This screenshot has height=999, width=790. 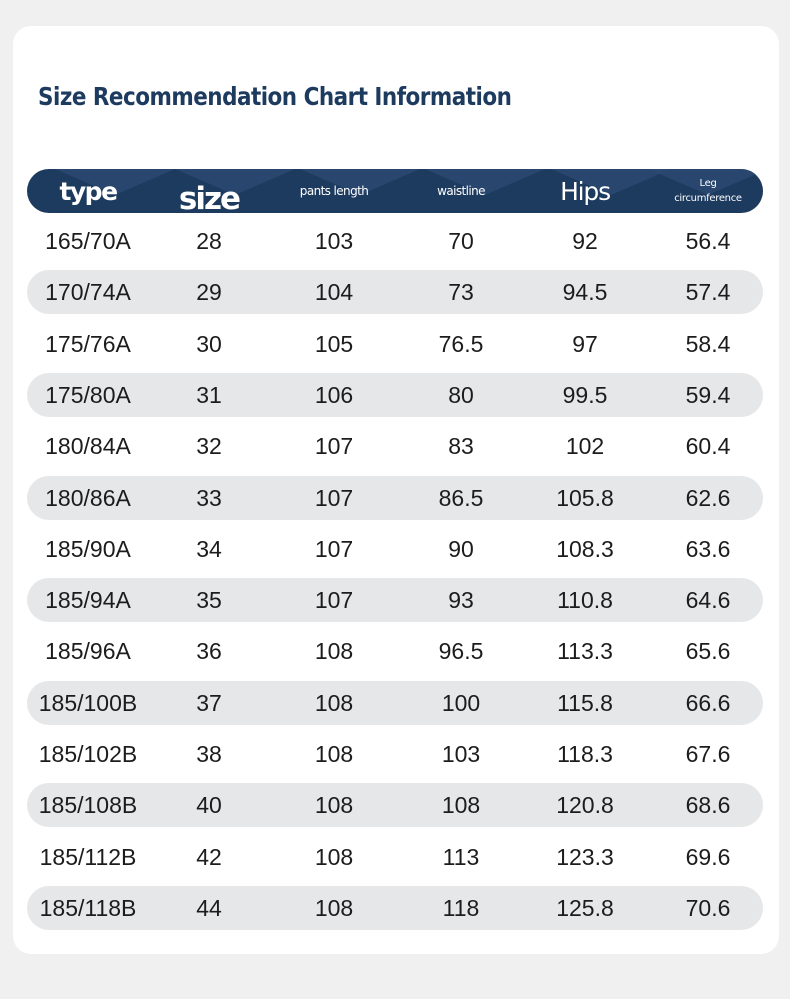 What do you see at coordinates (88, 498) in the screenshot?
I see `cell-type: 180/86A` at bounding box center [88, 498].